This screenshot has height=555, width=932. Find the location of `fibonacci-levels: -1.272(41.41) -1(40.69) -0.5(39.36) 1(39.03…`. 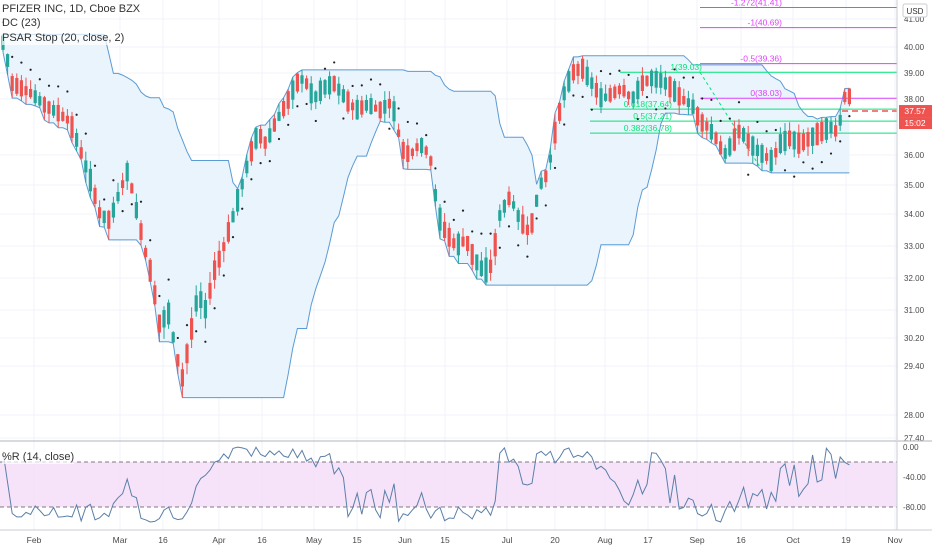

fibonacci-levels: -1.272(41.41) -1(40.69) -0.5(39.36) 1(39.03… is located at coordinates (743, 84).